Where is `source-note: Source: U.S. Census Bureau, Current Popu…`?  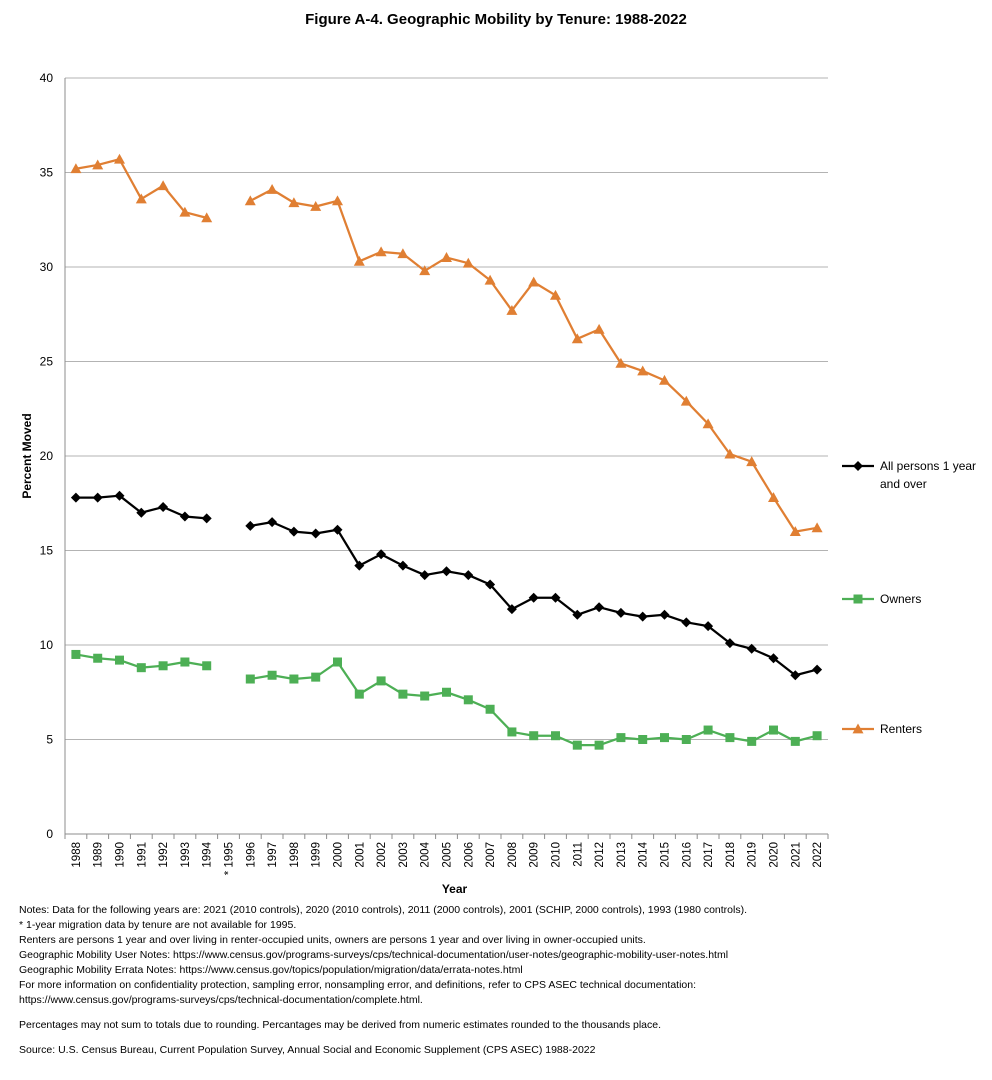 source-note: Source: U.S. Census Bureau, Current Popu… is located at coordinates (307, 1050).